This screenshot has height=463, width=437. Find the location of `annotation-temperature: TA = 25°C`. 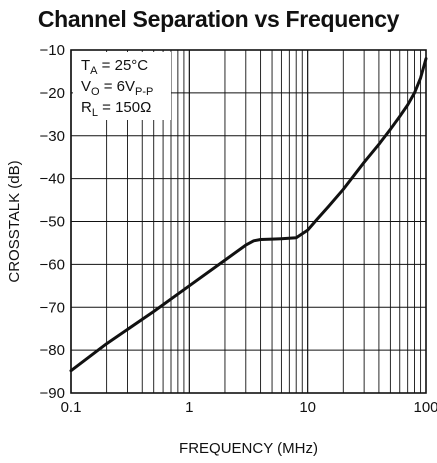

annotation-temperature: TA = 25°C is located at coordinates (114, 67).